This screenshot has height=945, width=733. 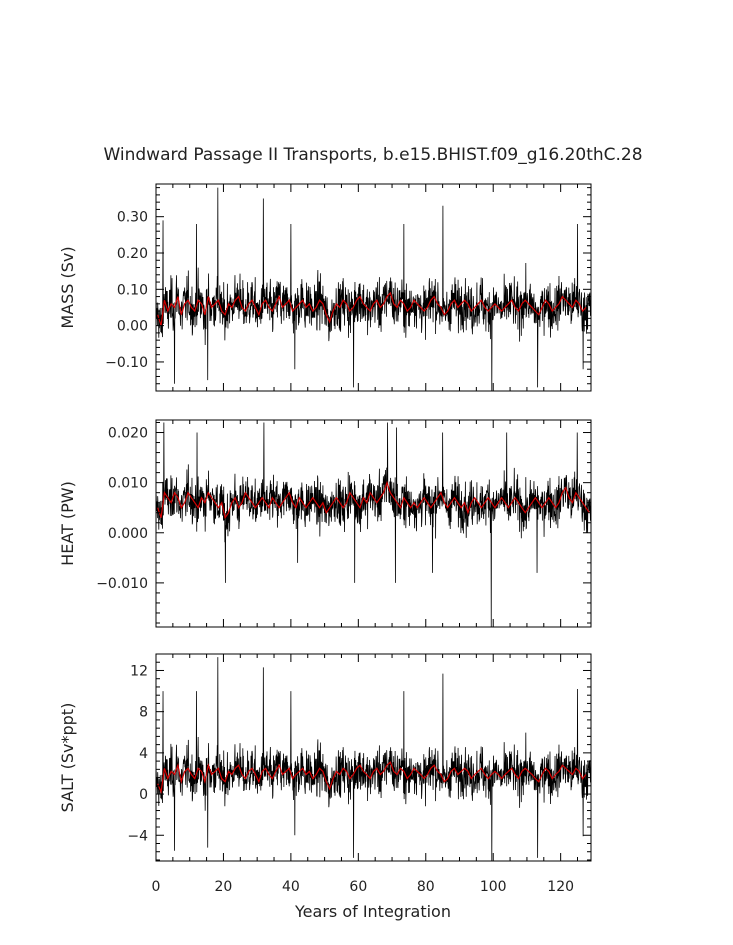 What do you see at coordinates (122, 584) in the screenshot?
I see `heat-y-tick-label: −0.010` at bounding box center [122, 584].